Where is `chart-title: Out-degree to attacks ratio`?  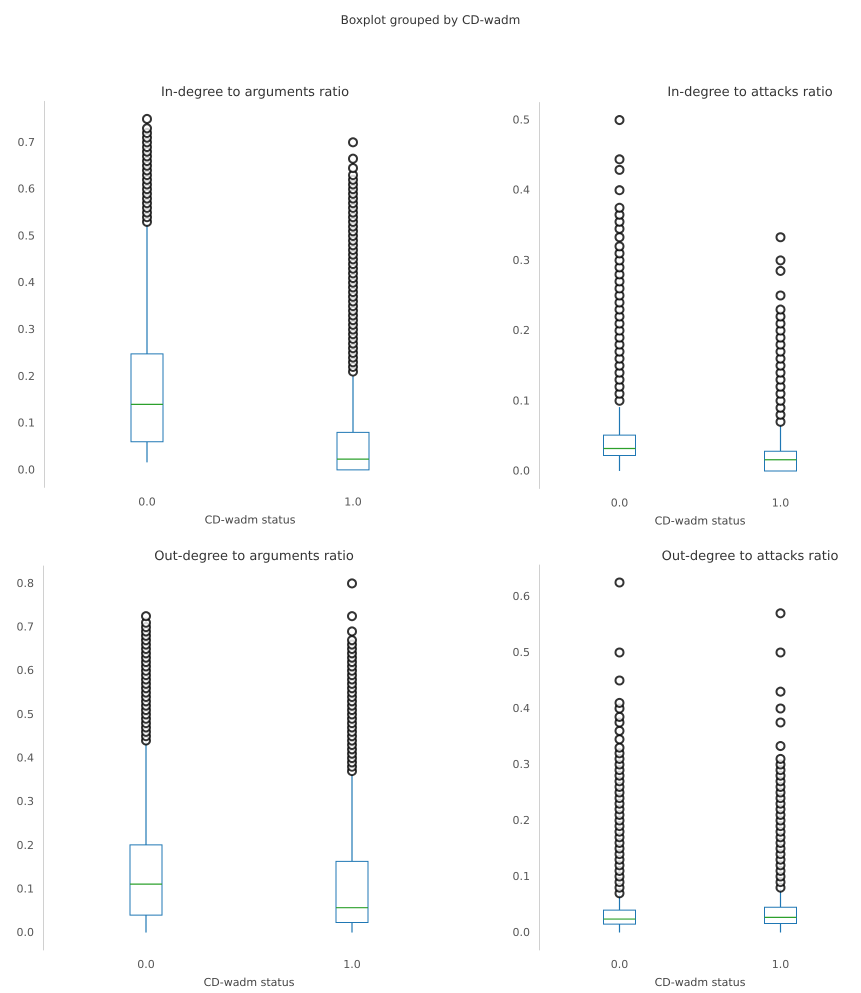
chart-title: Out-degree to attacks ratio is located at coordinates (750, 556).